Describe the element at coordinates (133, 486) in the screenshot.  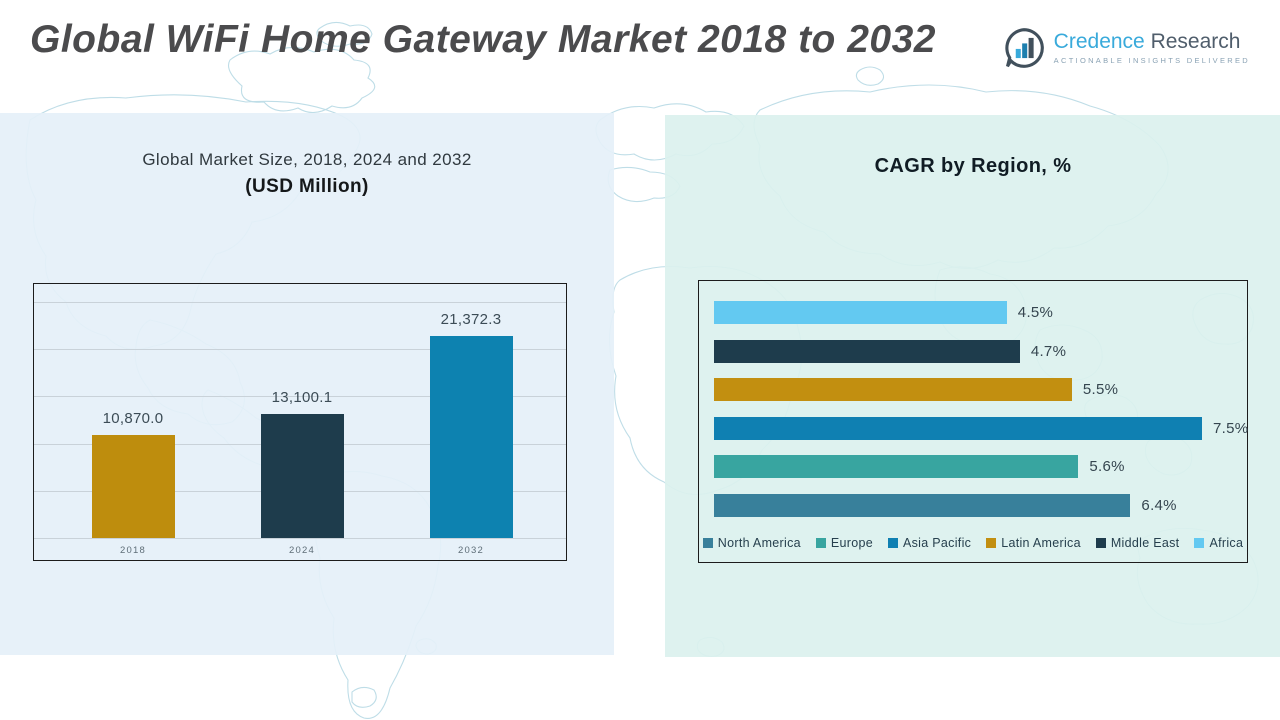
I see `bar-2018` at that location.